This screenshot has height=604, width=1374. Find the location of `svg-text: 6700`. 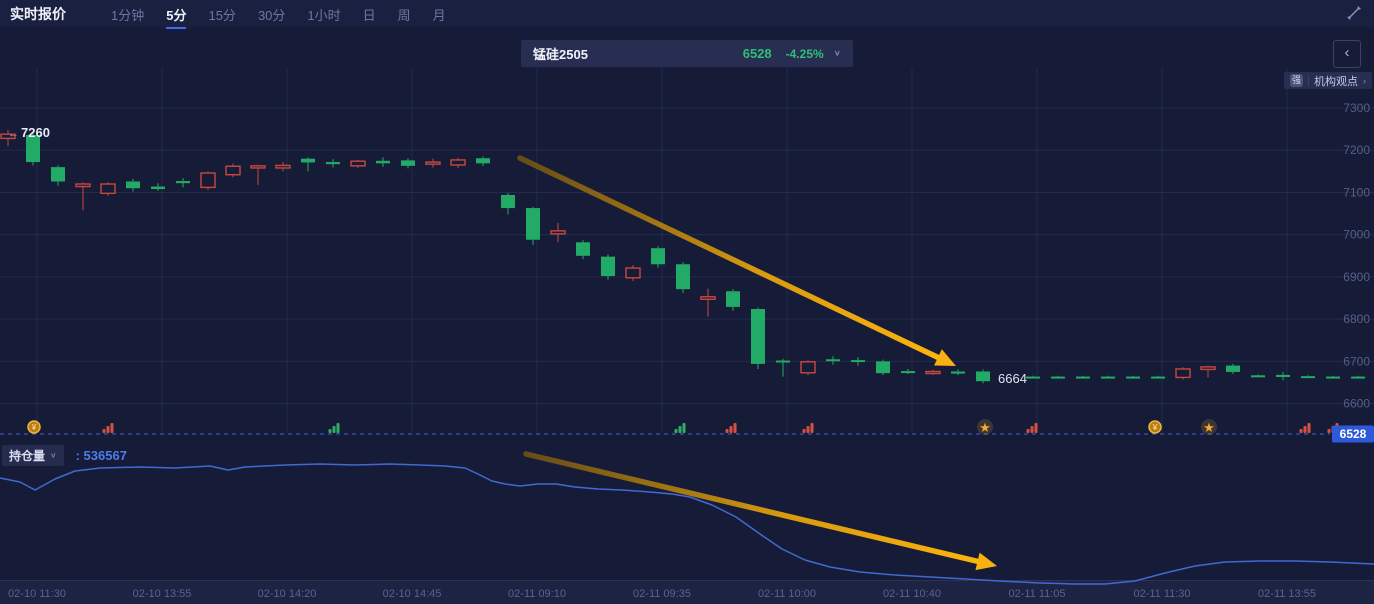

svg-text: 6700 is located at coordinates (1356, 361).